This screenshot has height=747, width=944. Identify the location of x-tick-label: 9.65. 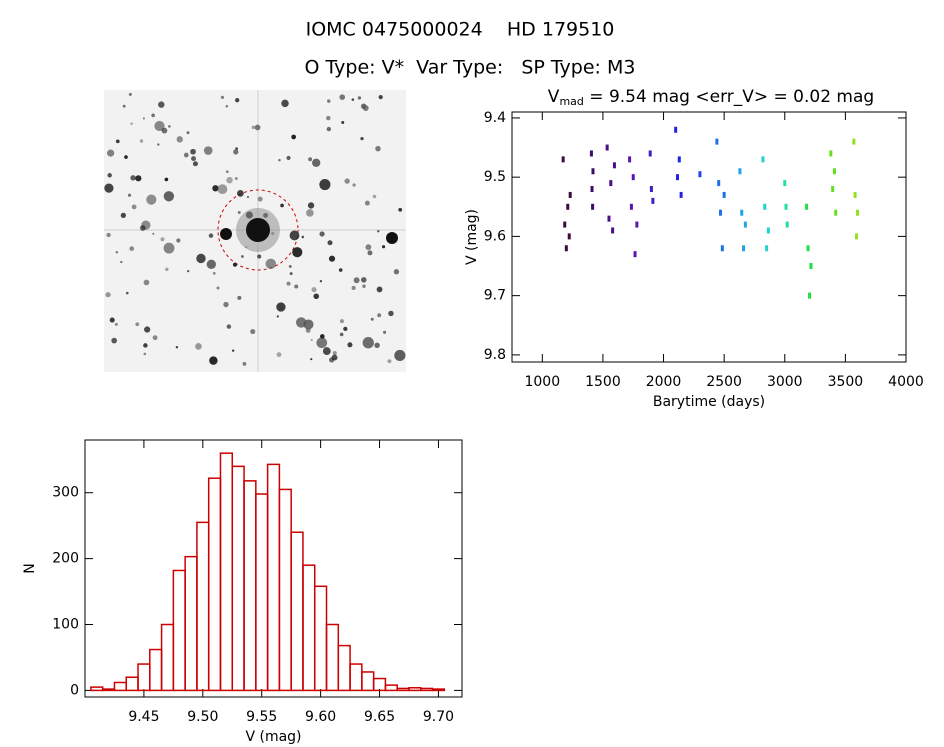
(379, 717).